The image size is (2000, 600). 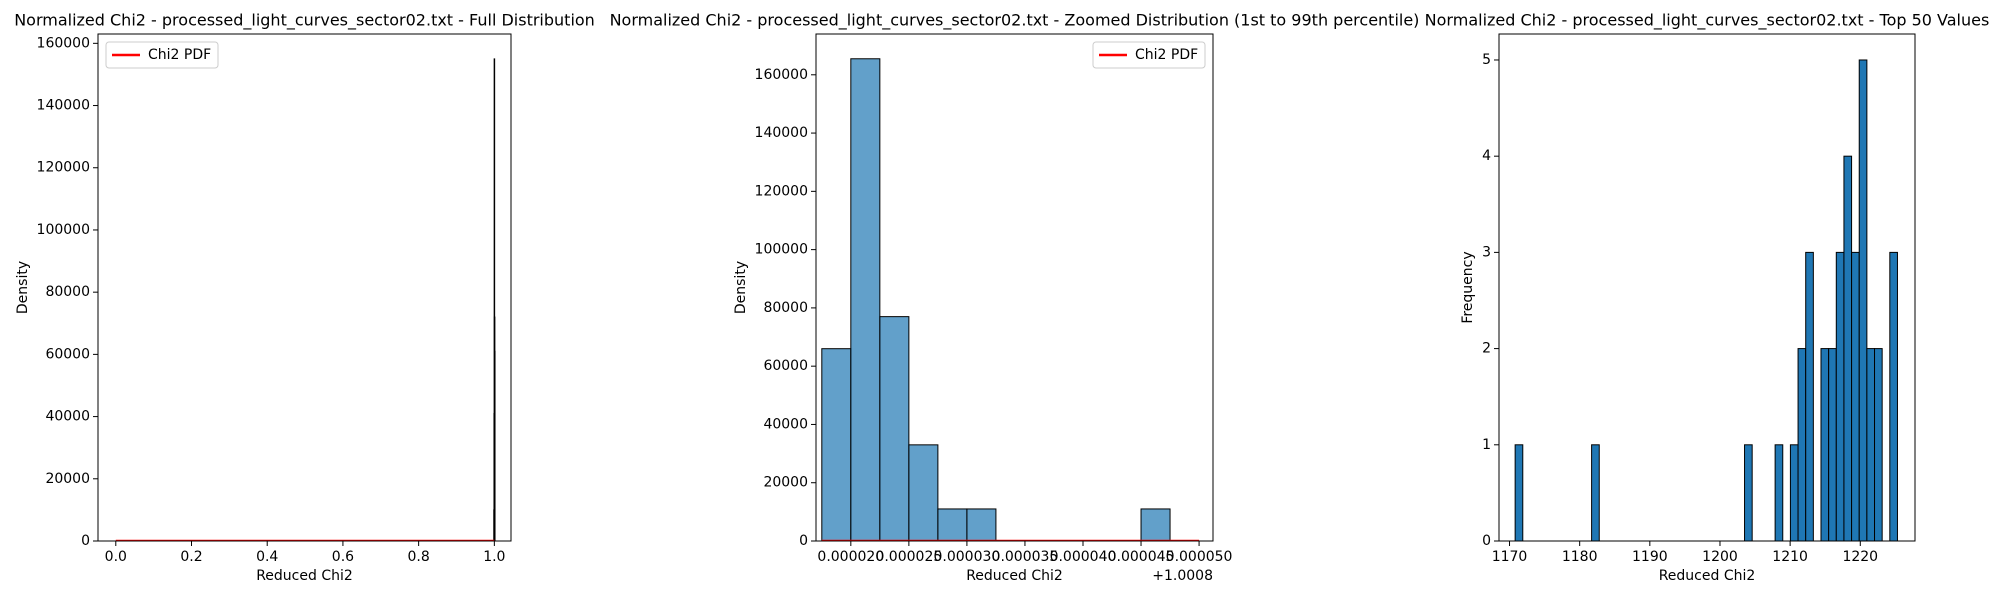 What do you see at coordinates (1486, 252) in the screenshot?
I see `y-tick-label: 3` at bounding box center [1486, 252].